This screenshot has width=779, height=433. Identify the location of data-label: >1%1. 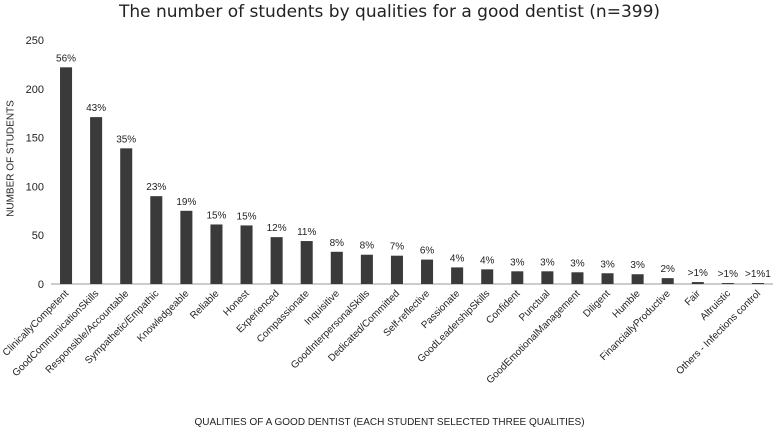
(758, 274).